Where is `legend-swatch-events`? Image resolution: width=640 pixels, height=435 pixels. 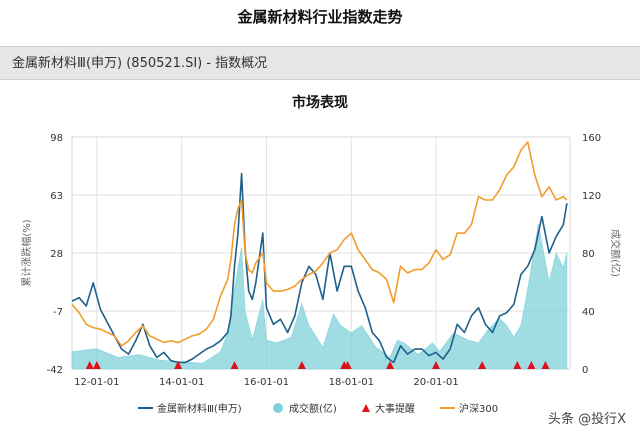
legend-swatch-events is located at coordinates (366, 408).